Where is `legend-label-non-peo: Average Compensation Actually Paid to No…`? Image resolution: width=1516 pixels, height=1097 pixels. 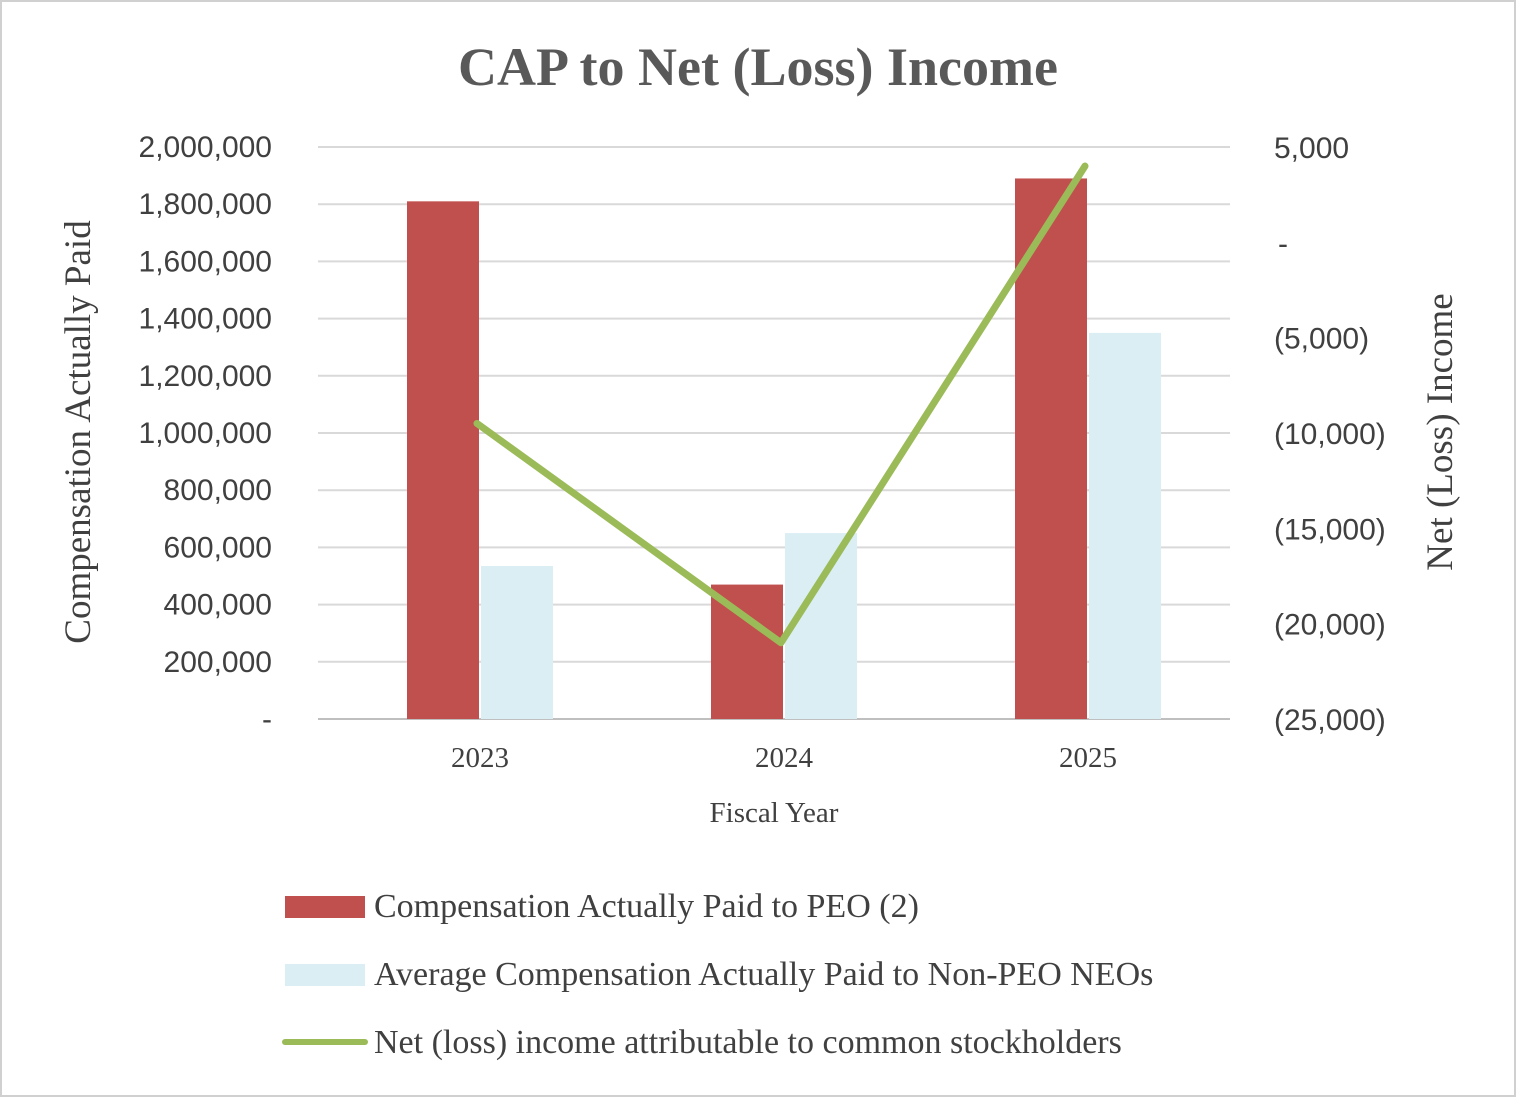
legend-label-non-peo: Average Compensation Actually Paid to No… is located at coordinates (763, 974).